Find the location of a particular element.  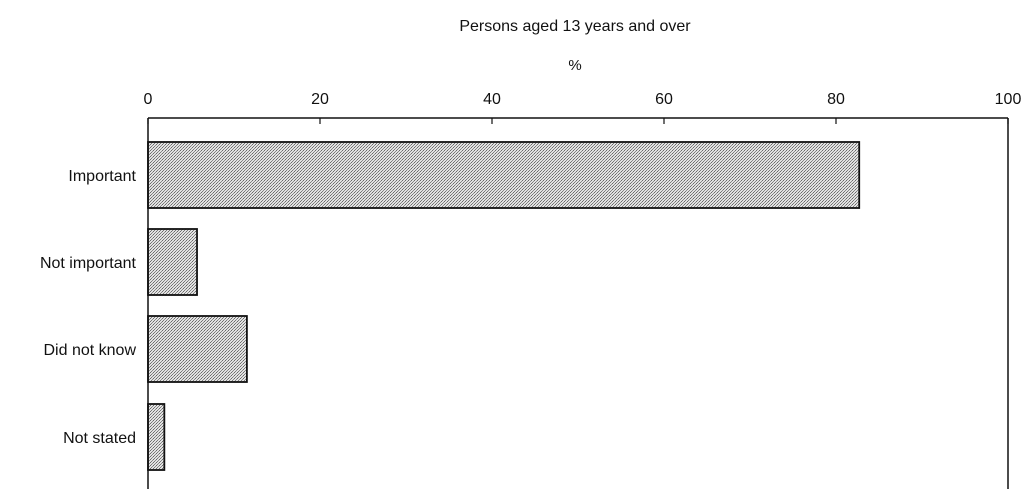

bar-important is located at coordinates (504, 175).